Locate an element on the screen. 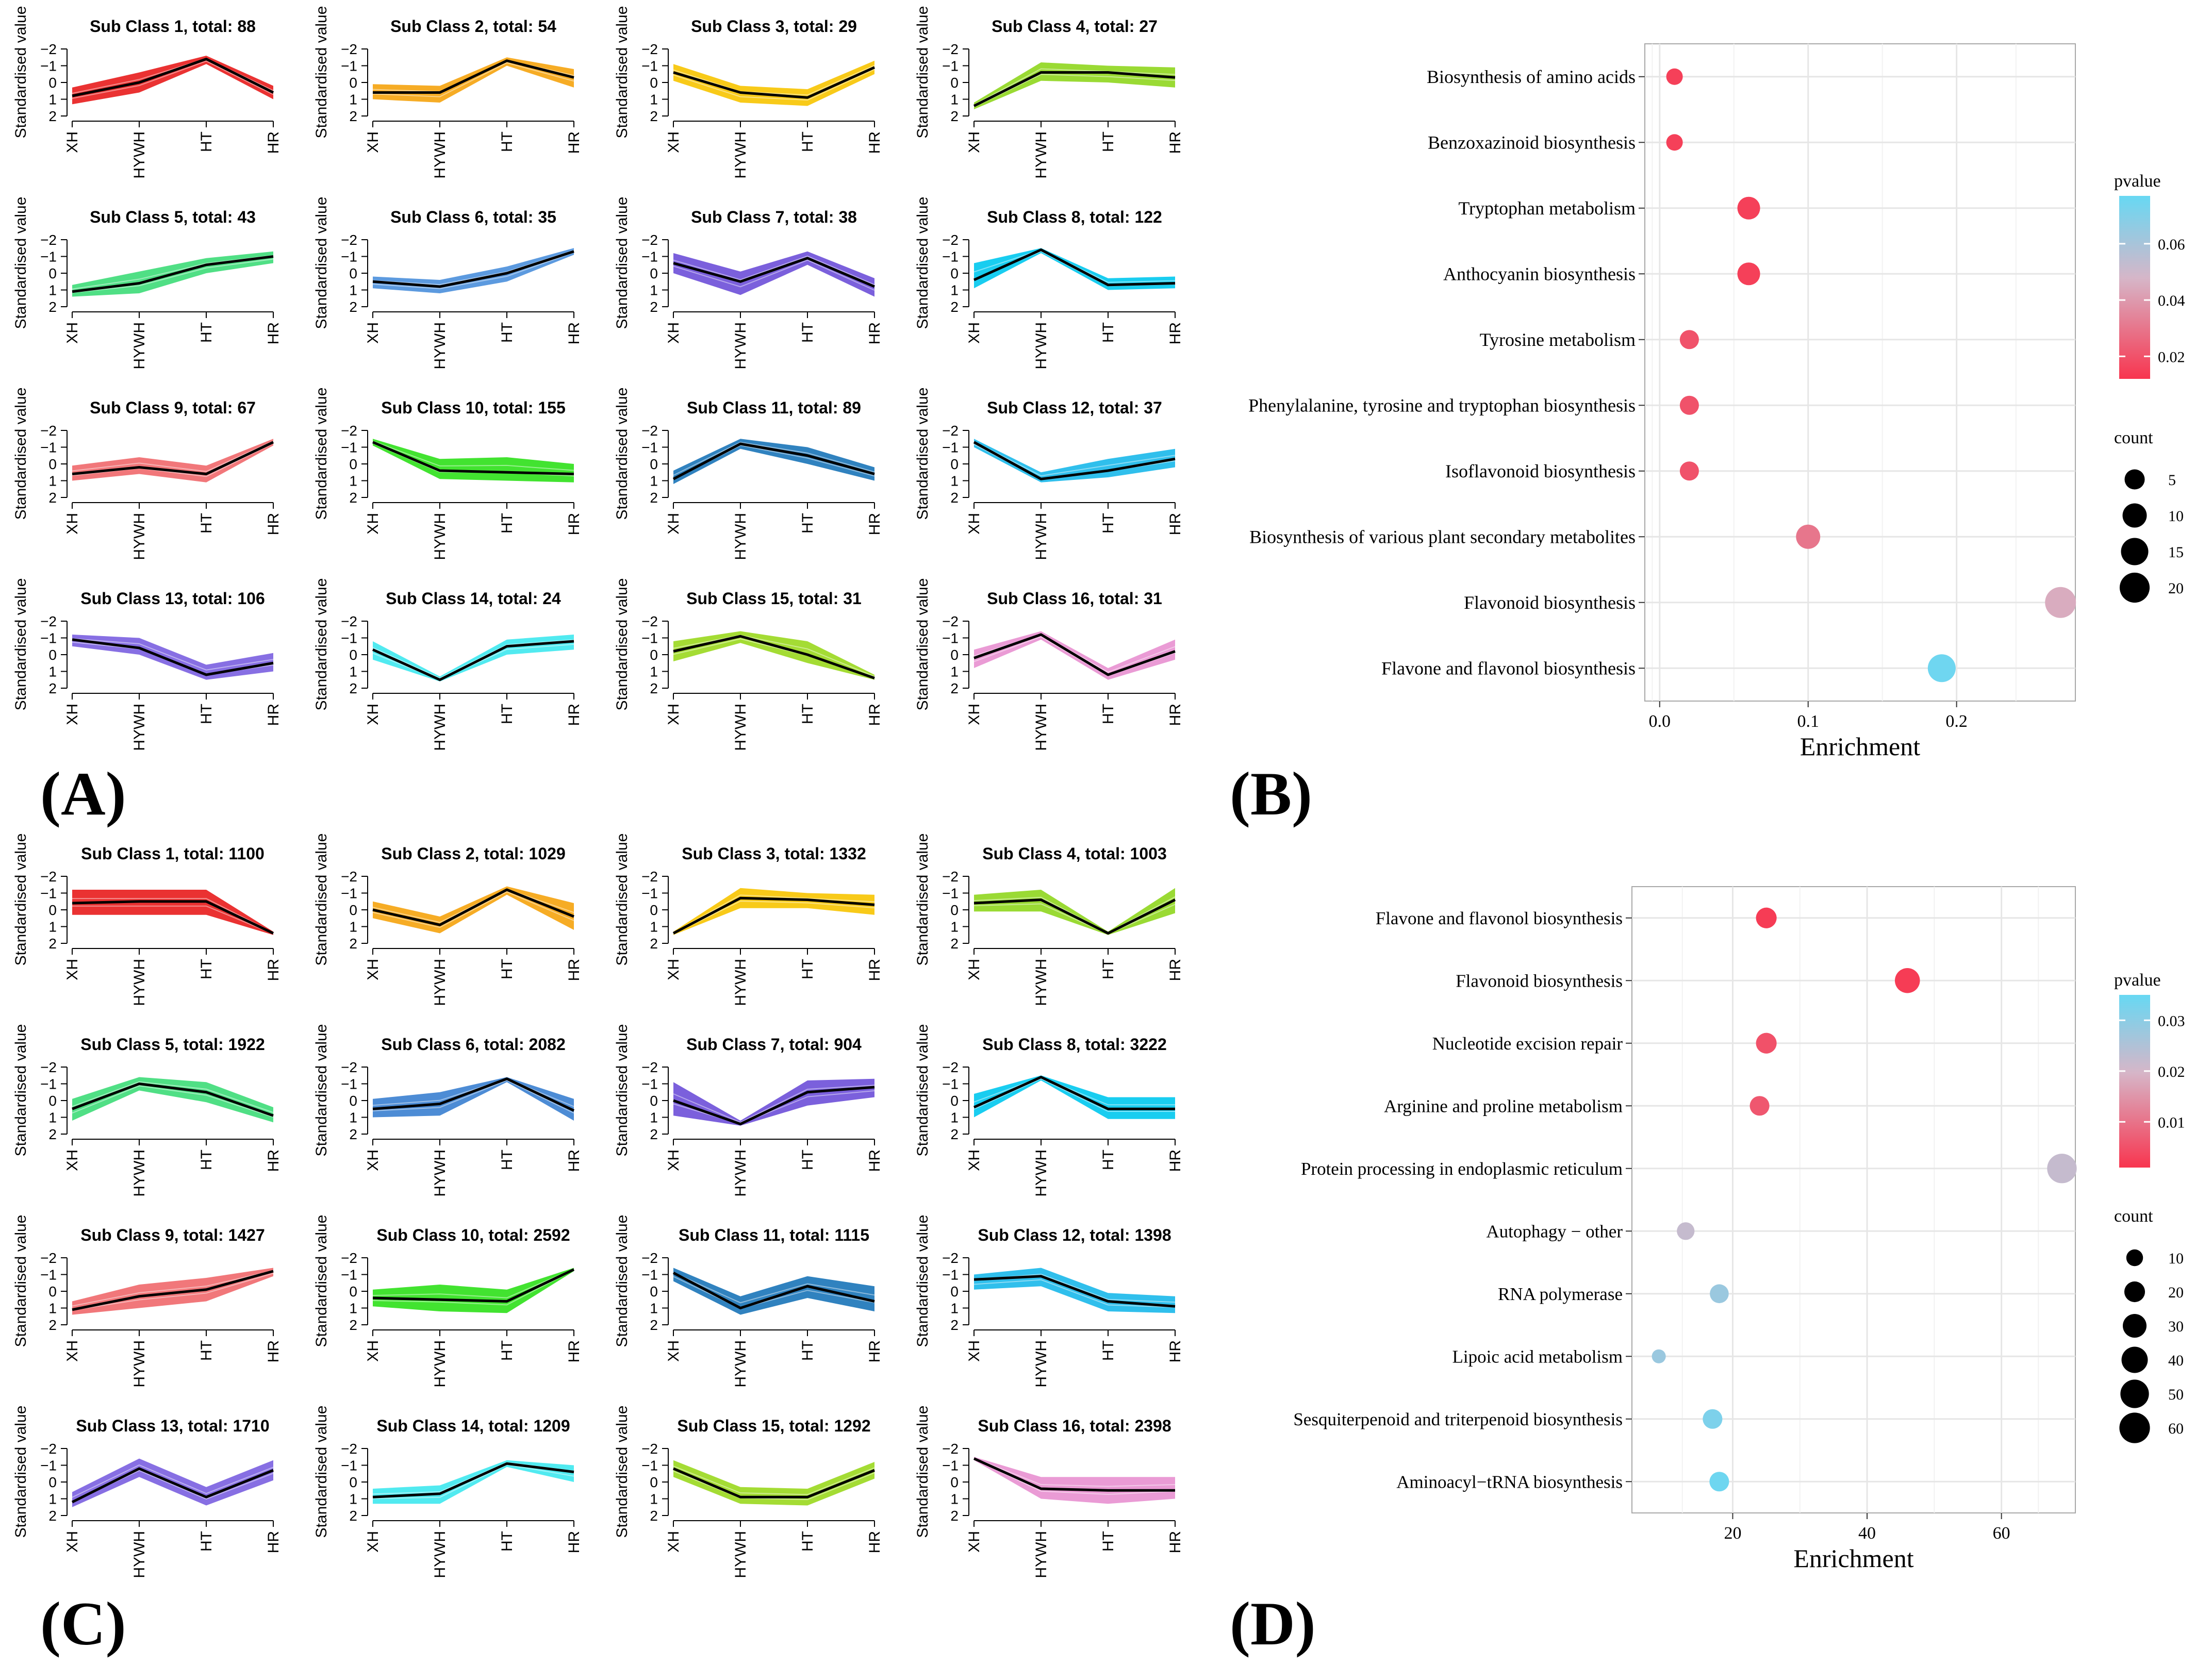 The image size is (2212, 1665). subplot-title: Sub Class 6, total: 2082 is located at coordinates (473, 1044).